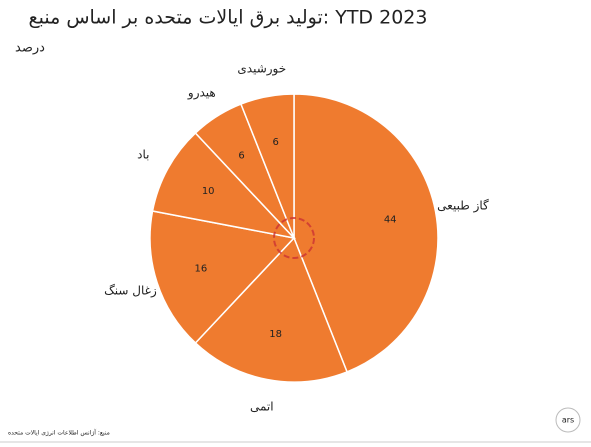  What do you see at coordinates (275, 334) in the screenshot?
I see `data-label: 18` at bounding box center [275, 334].